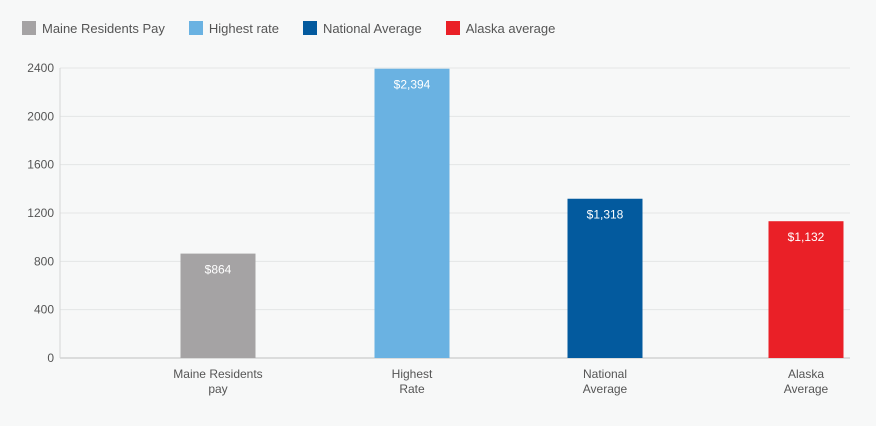  What do you see at coordinates (40, 213) in the screenshot?
I see `y-tick-label-1200: 1200` at bounding box center [40, 213].